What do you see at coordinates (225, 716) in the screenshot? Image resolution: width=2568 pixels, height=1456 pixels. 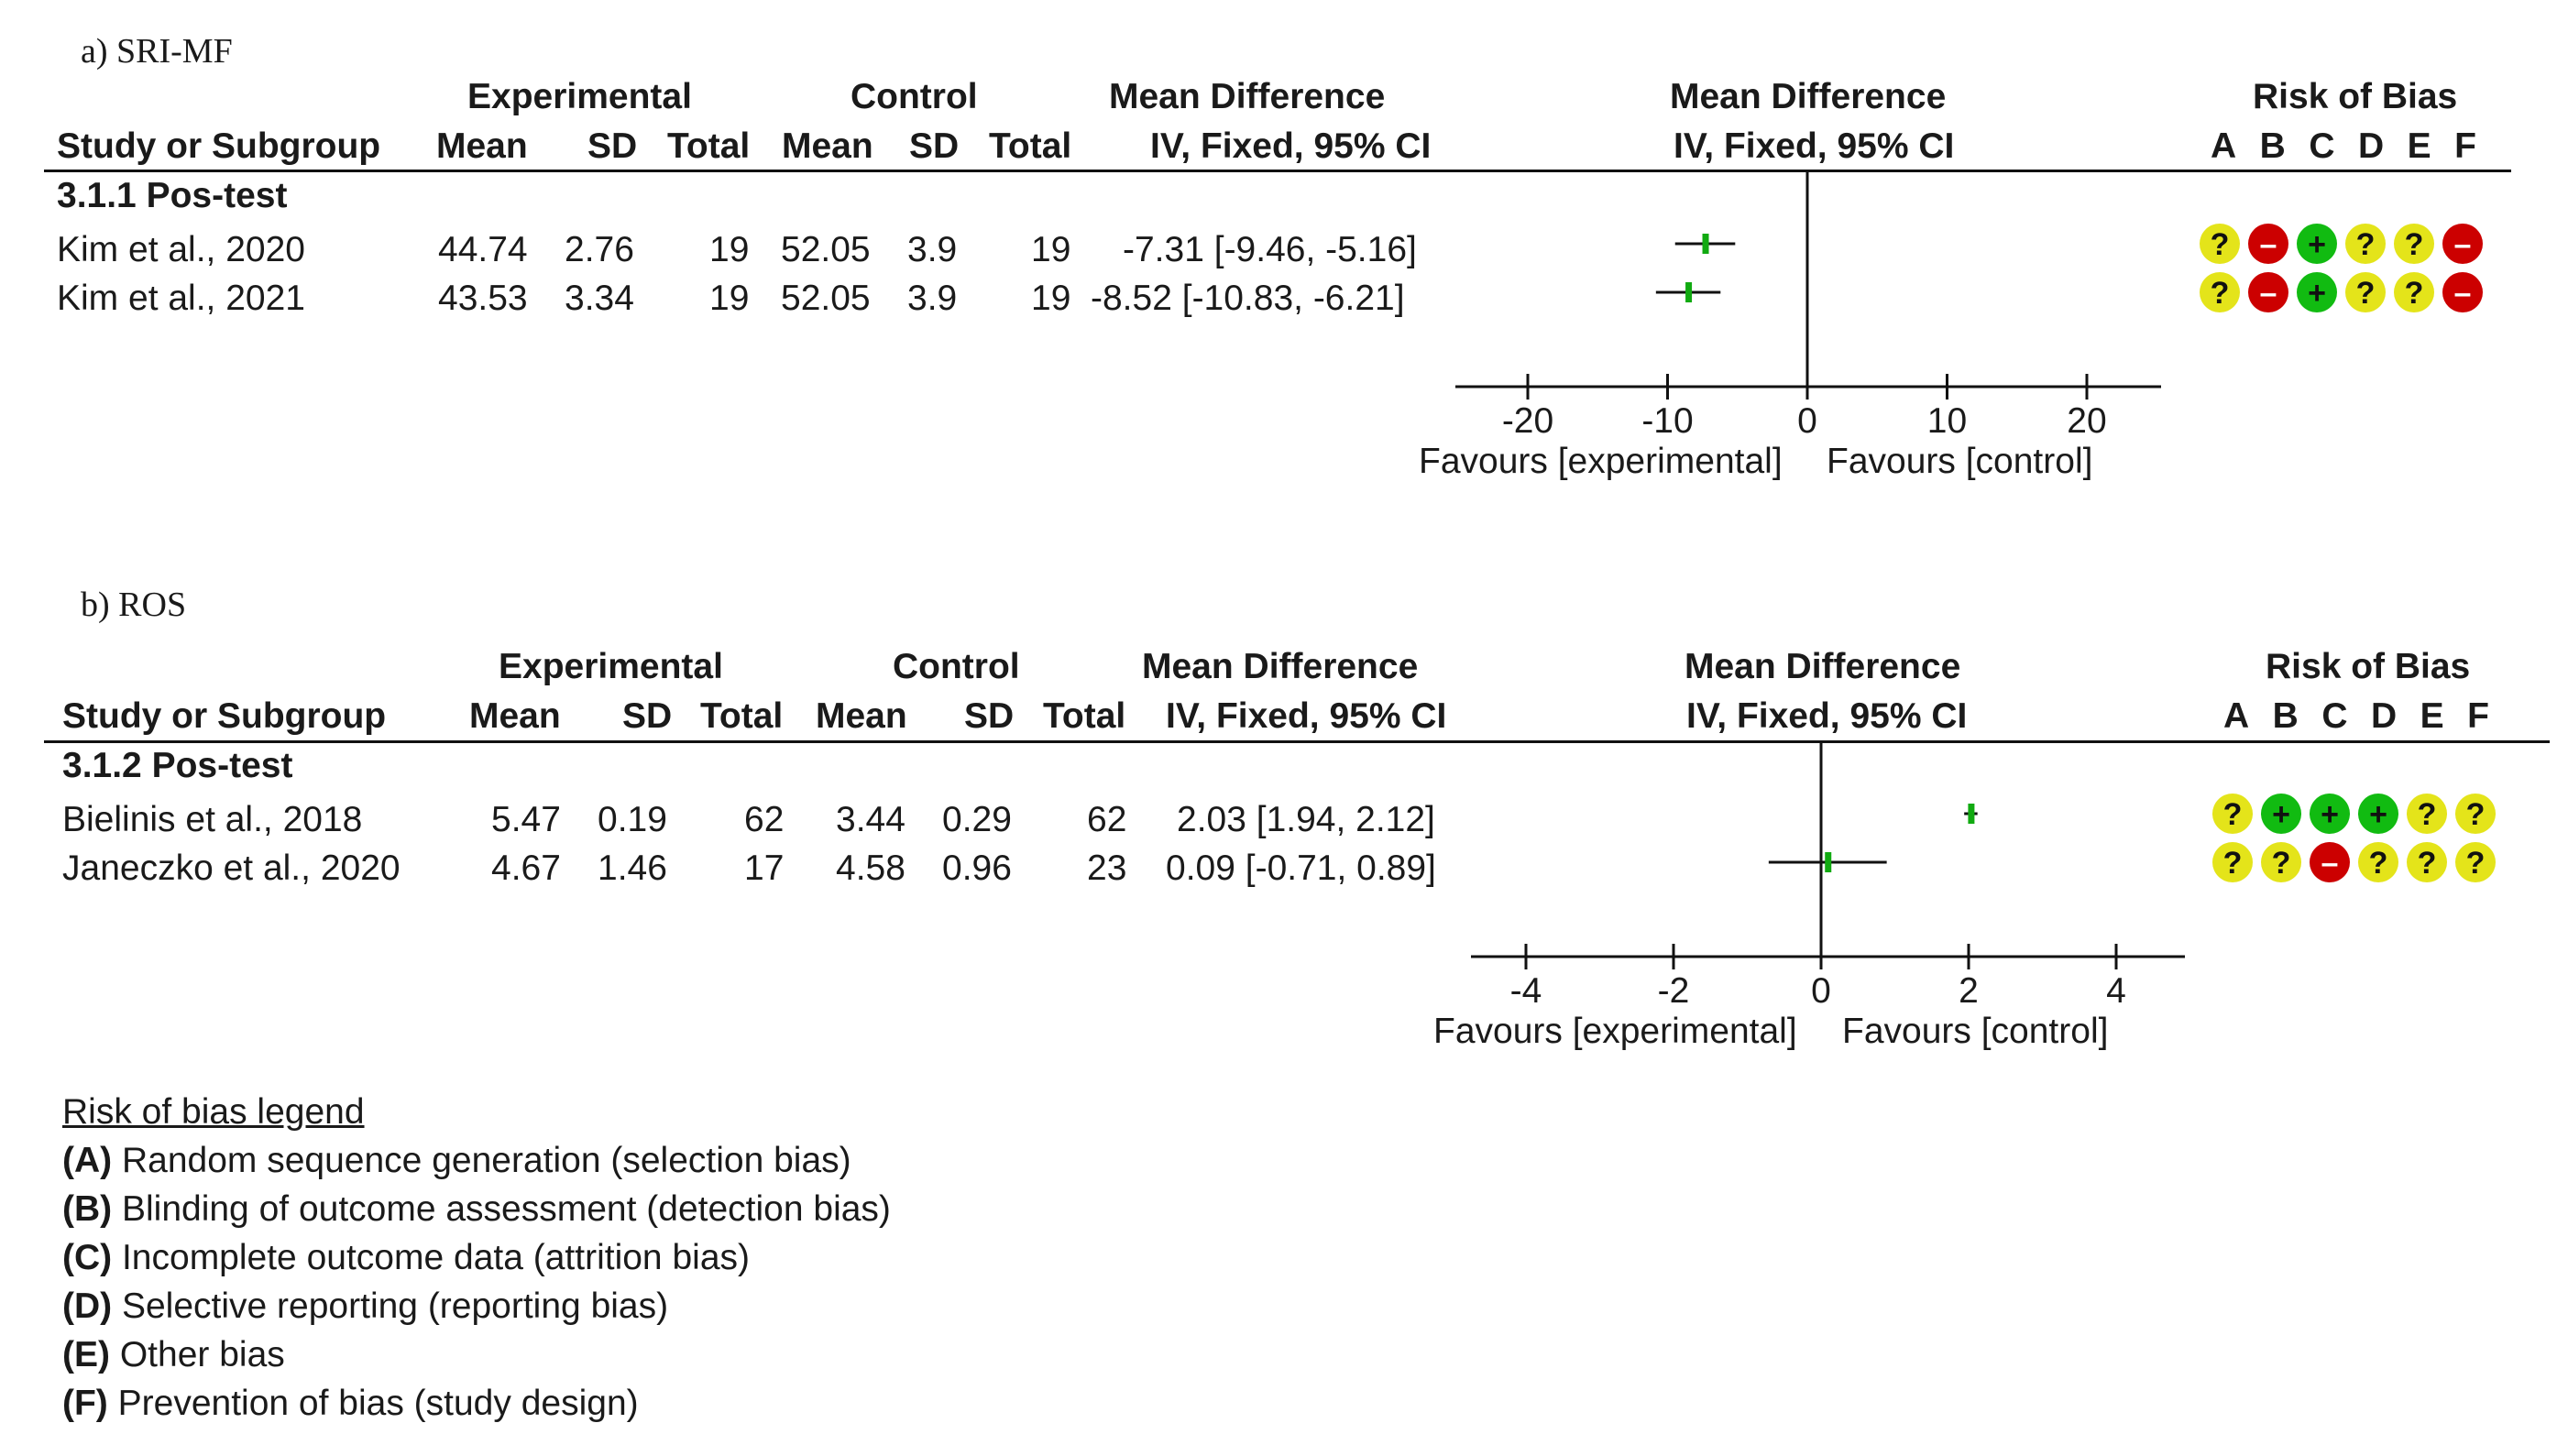 I see `study-header: Study or Subgroup` at bounding box center [225, 716].